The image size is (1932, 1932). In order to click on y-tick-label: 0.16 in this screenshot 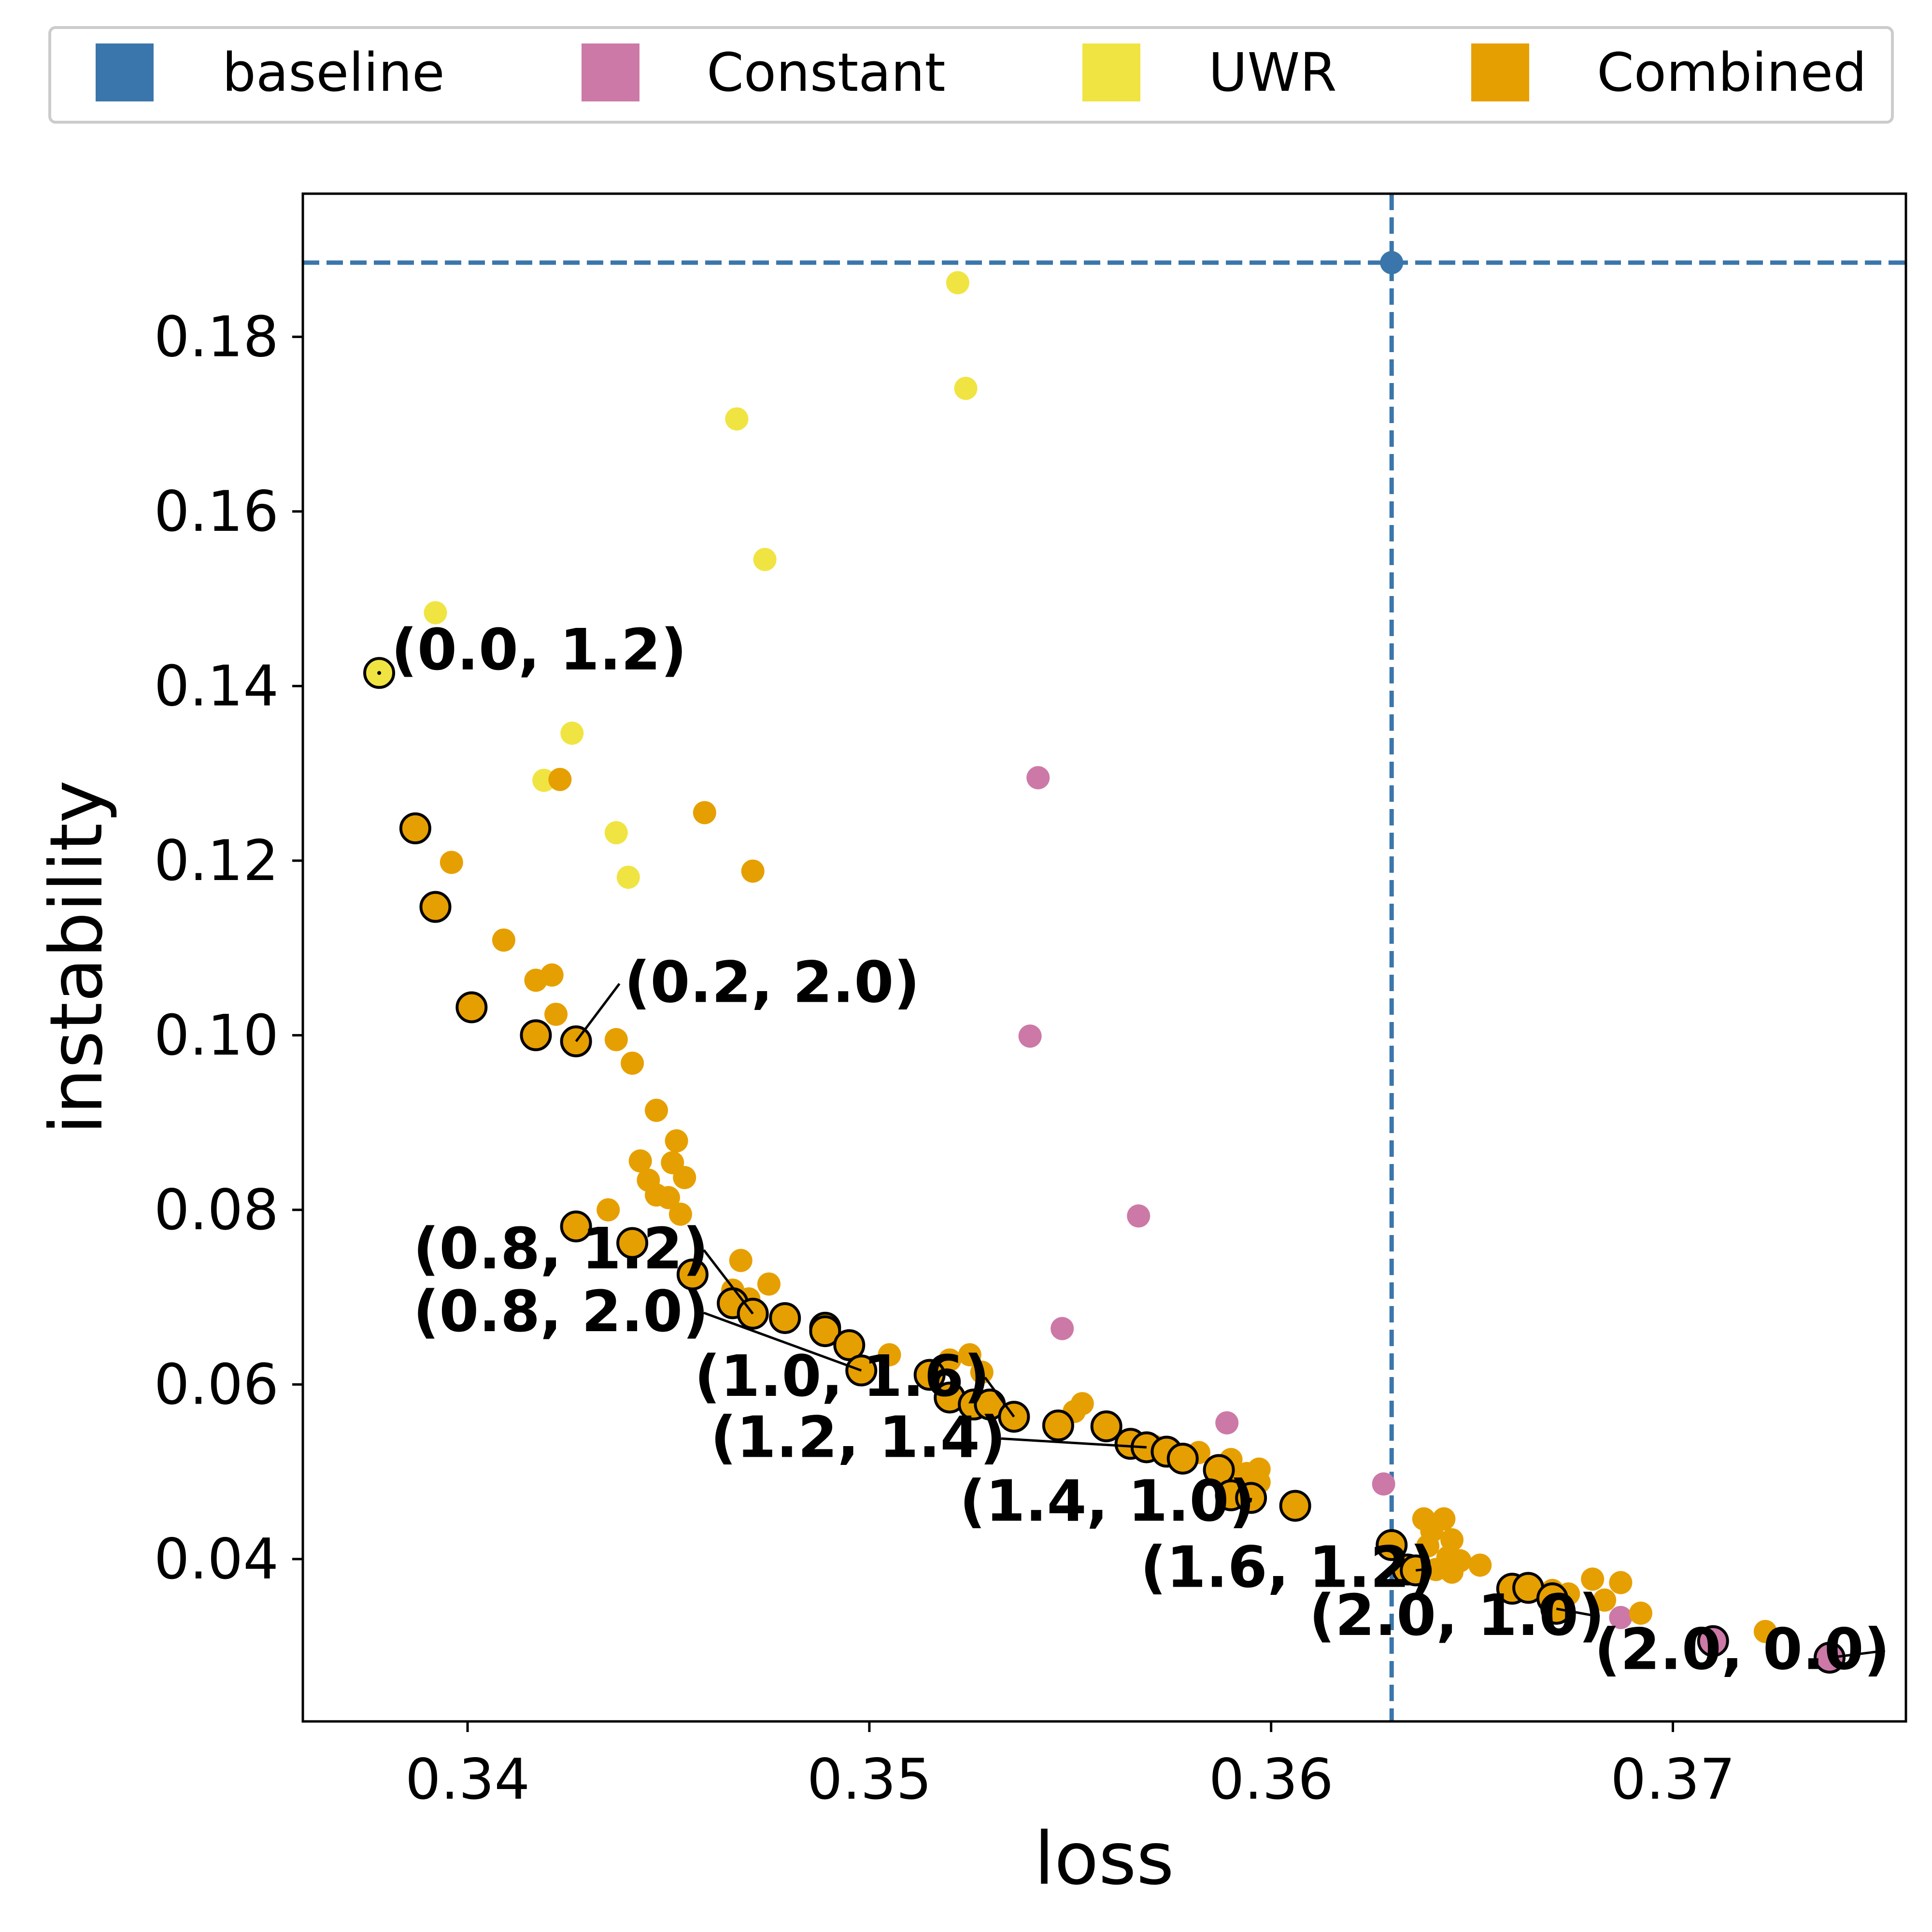, I will do `click(216, 511)`.